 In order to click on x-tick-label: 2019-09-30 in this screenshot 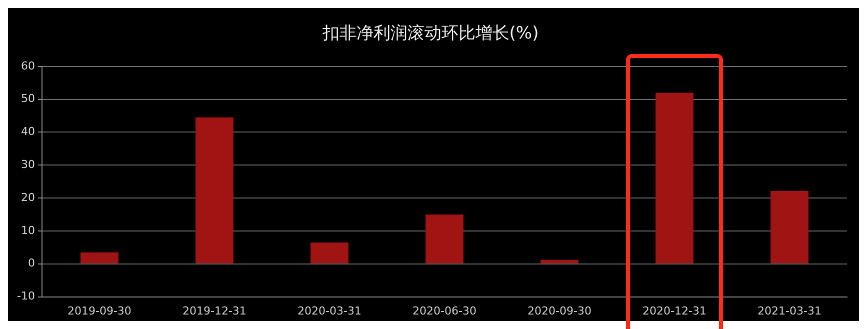, I will do `click(100, 311)`.